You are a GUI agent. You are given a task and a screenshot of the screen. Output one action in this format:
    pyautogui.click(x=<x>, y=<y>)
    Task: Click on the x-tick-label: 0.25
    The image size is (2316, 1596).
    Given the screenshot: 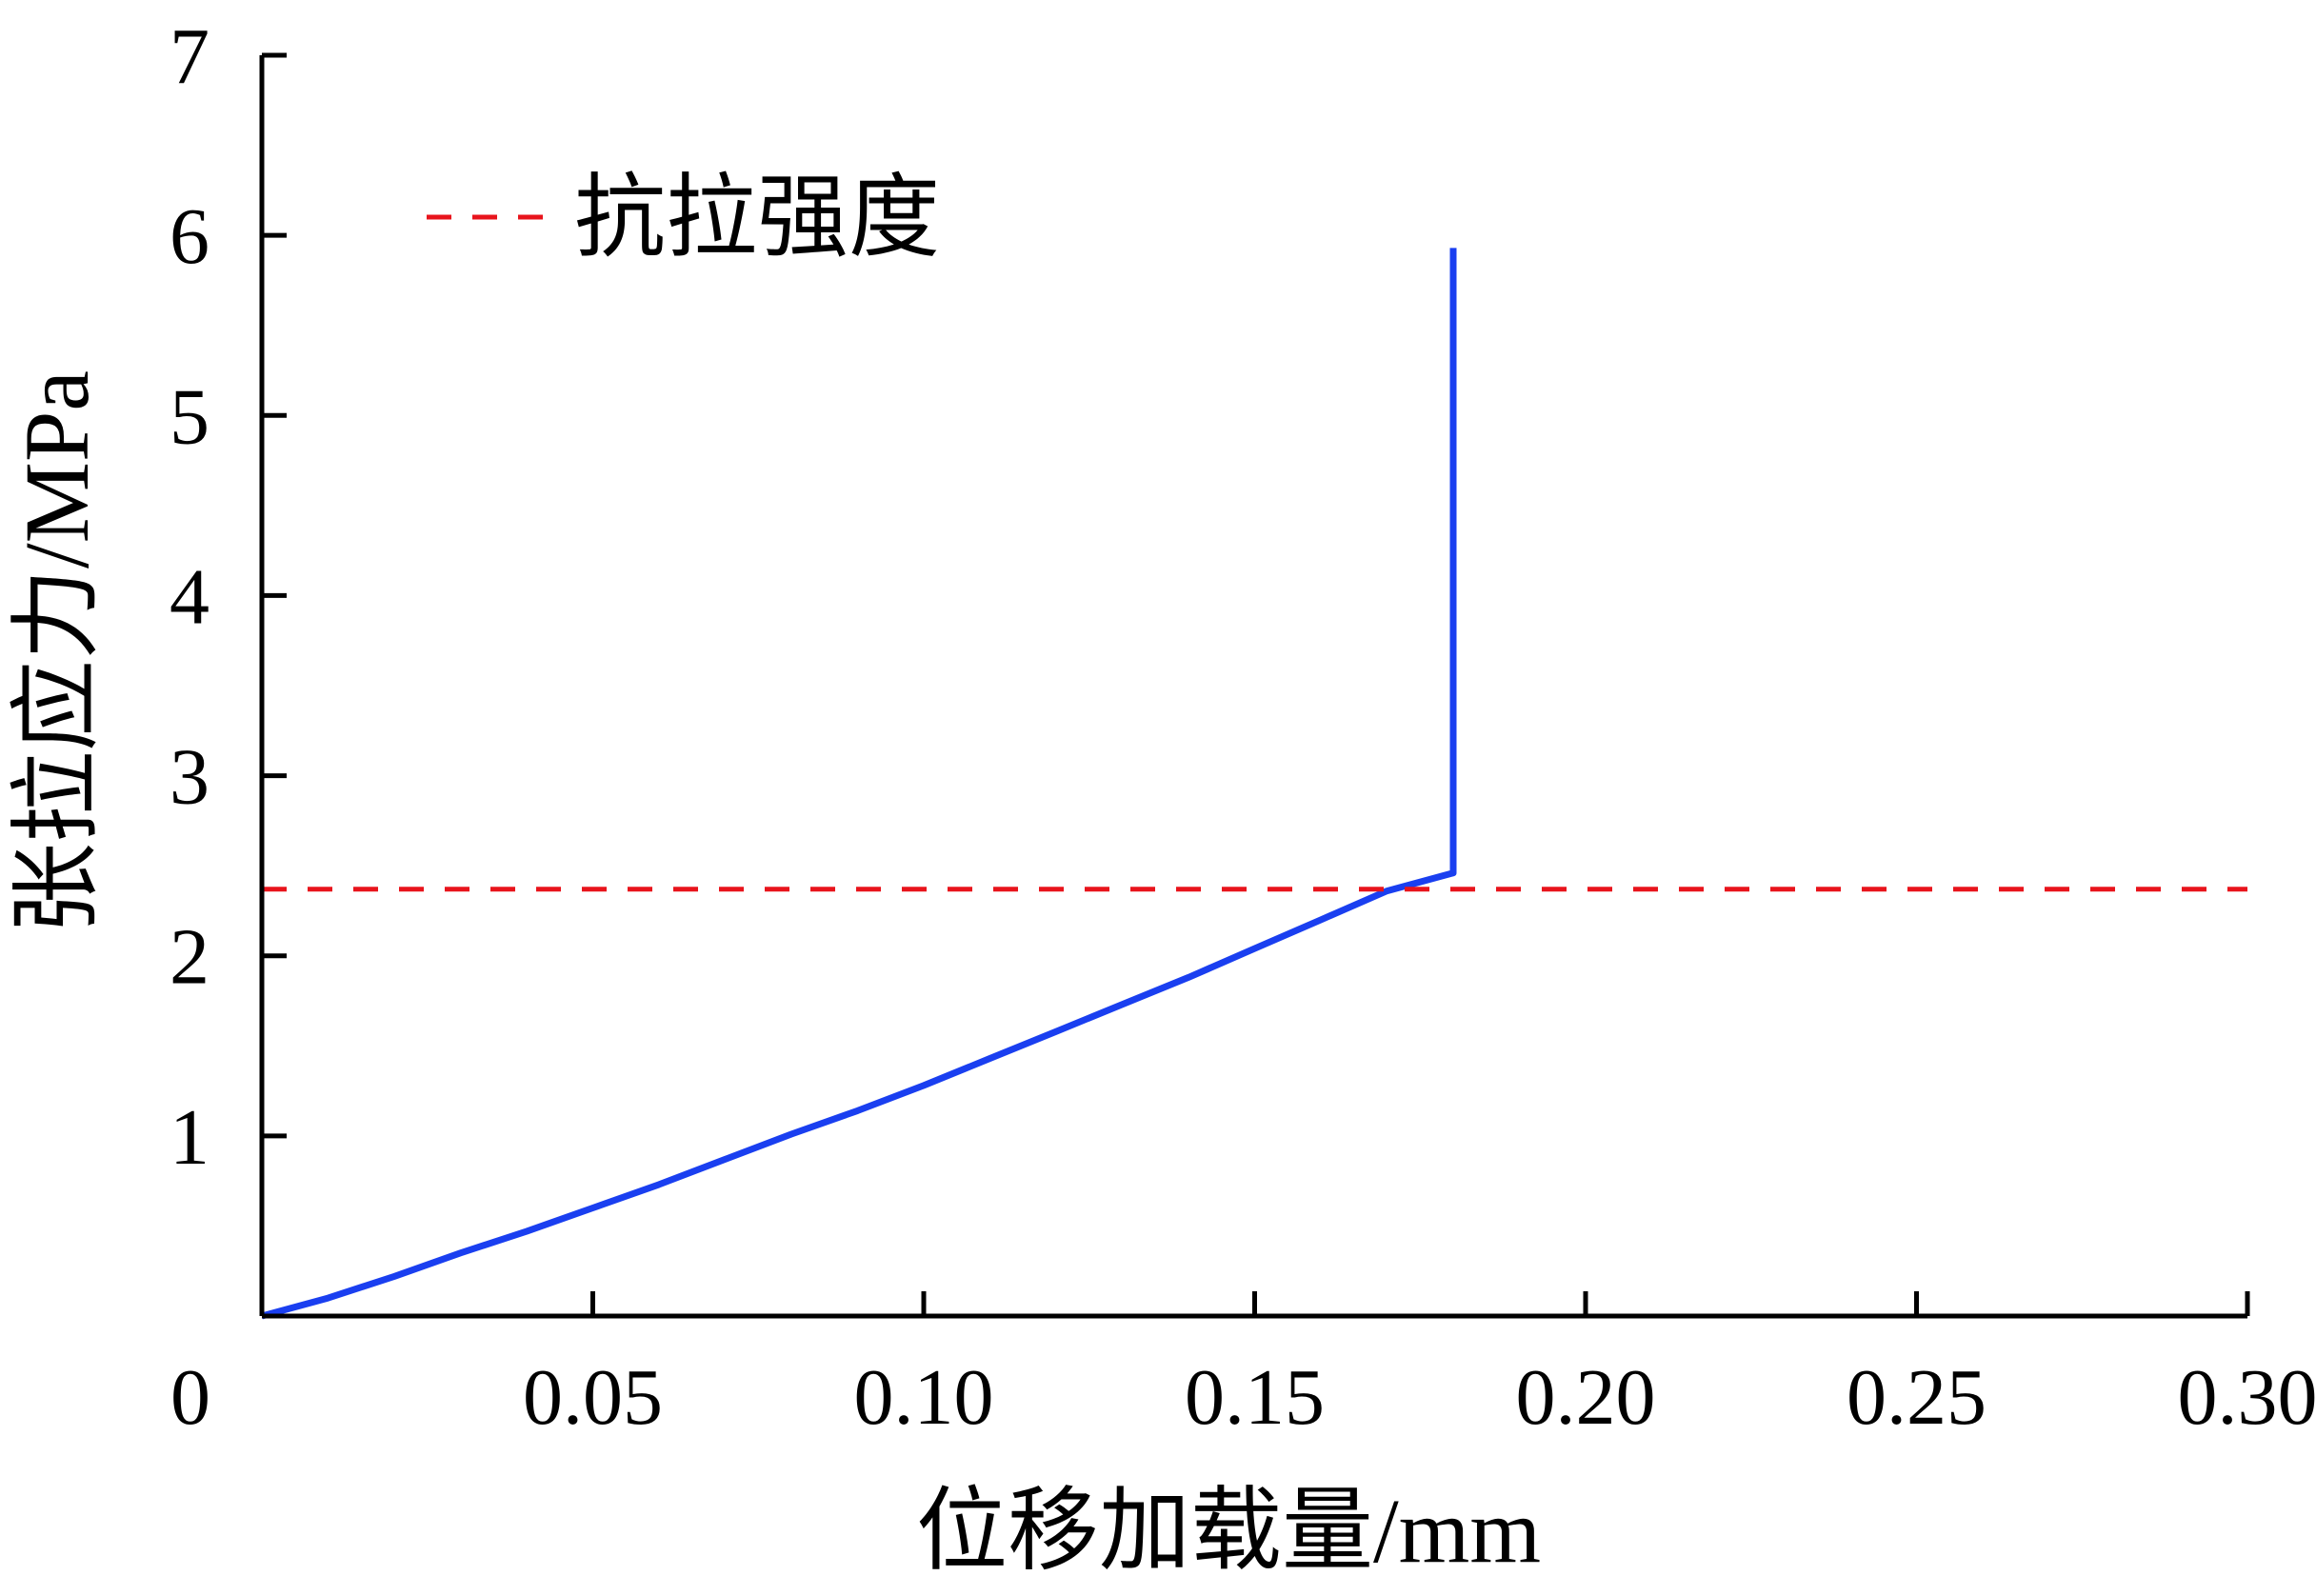 What is the action you would take?
    pyautogui.click(x=1917, y=1397)
    